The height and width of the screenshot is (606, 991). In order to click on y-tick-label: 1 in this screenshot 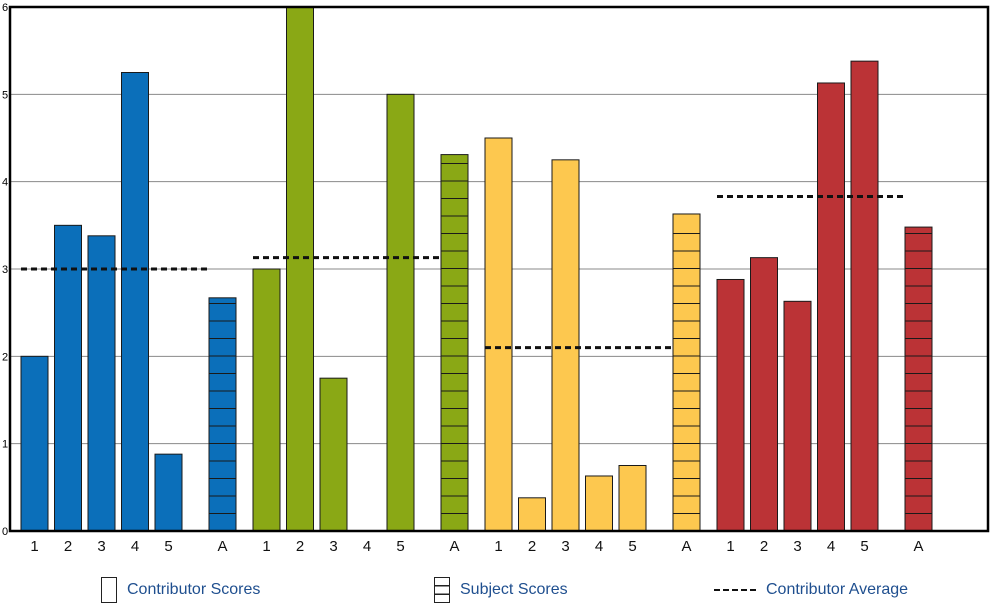, I will do `click(5, 445)`.